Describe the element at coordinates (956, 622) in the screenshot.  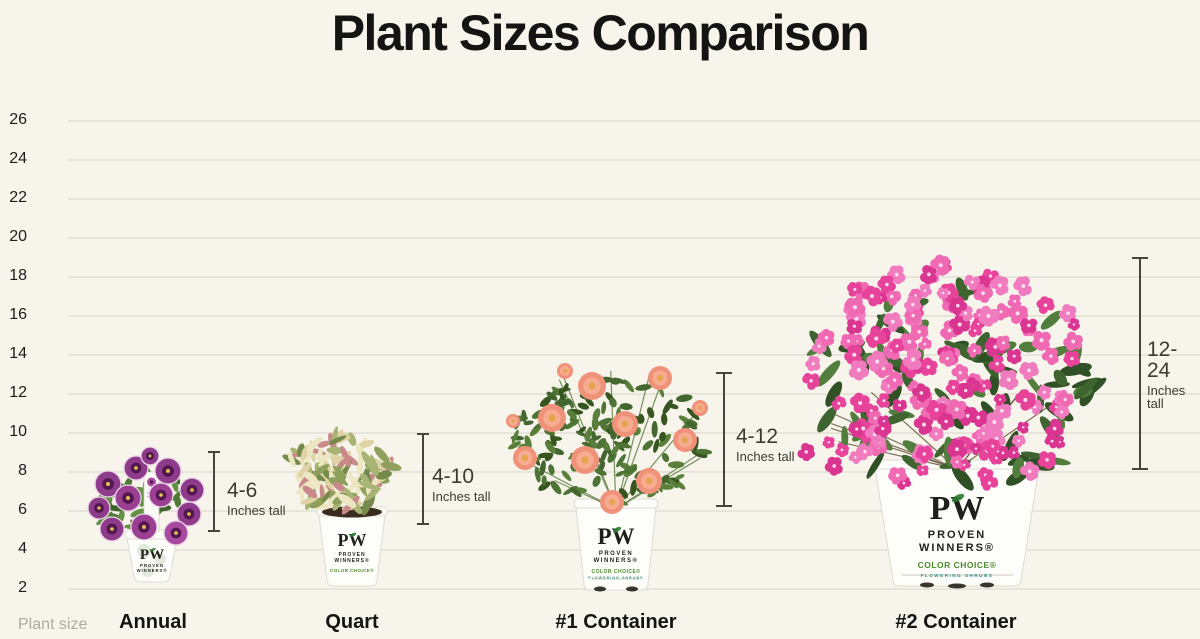
I see `category-label-2-container: #2 Container` at that location.